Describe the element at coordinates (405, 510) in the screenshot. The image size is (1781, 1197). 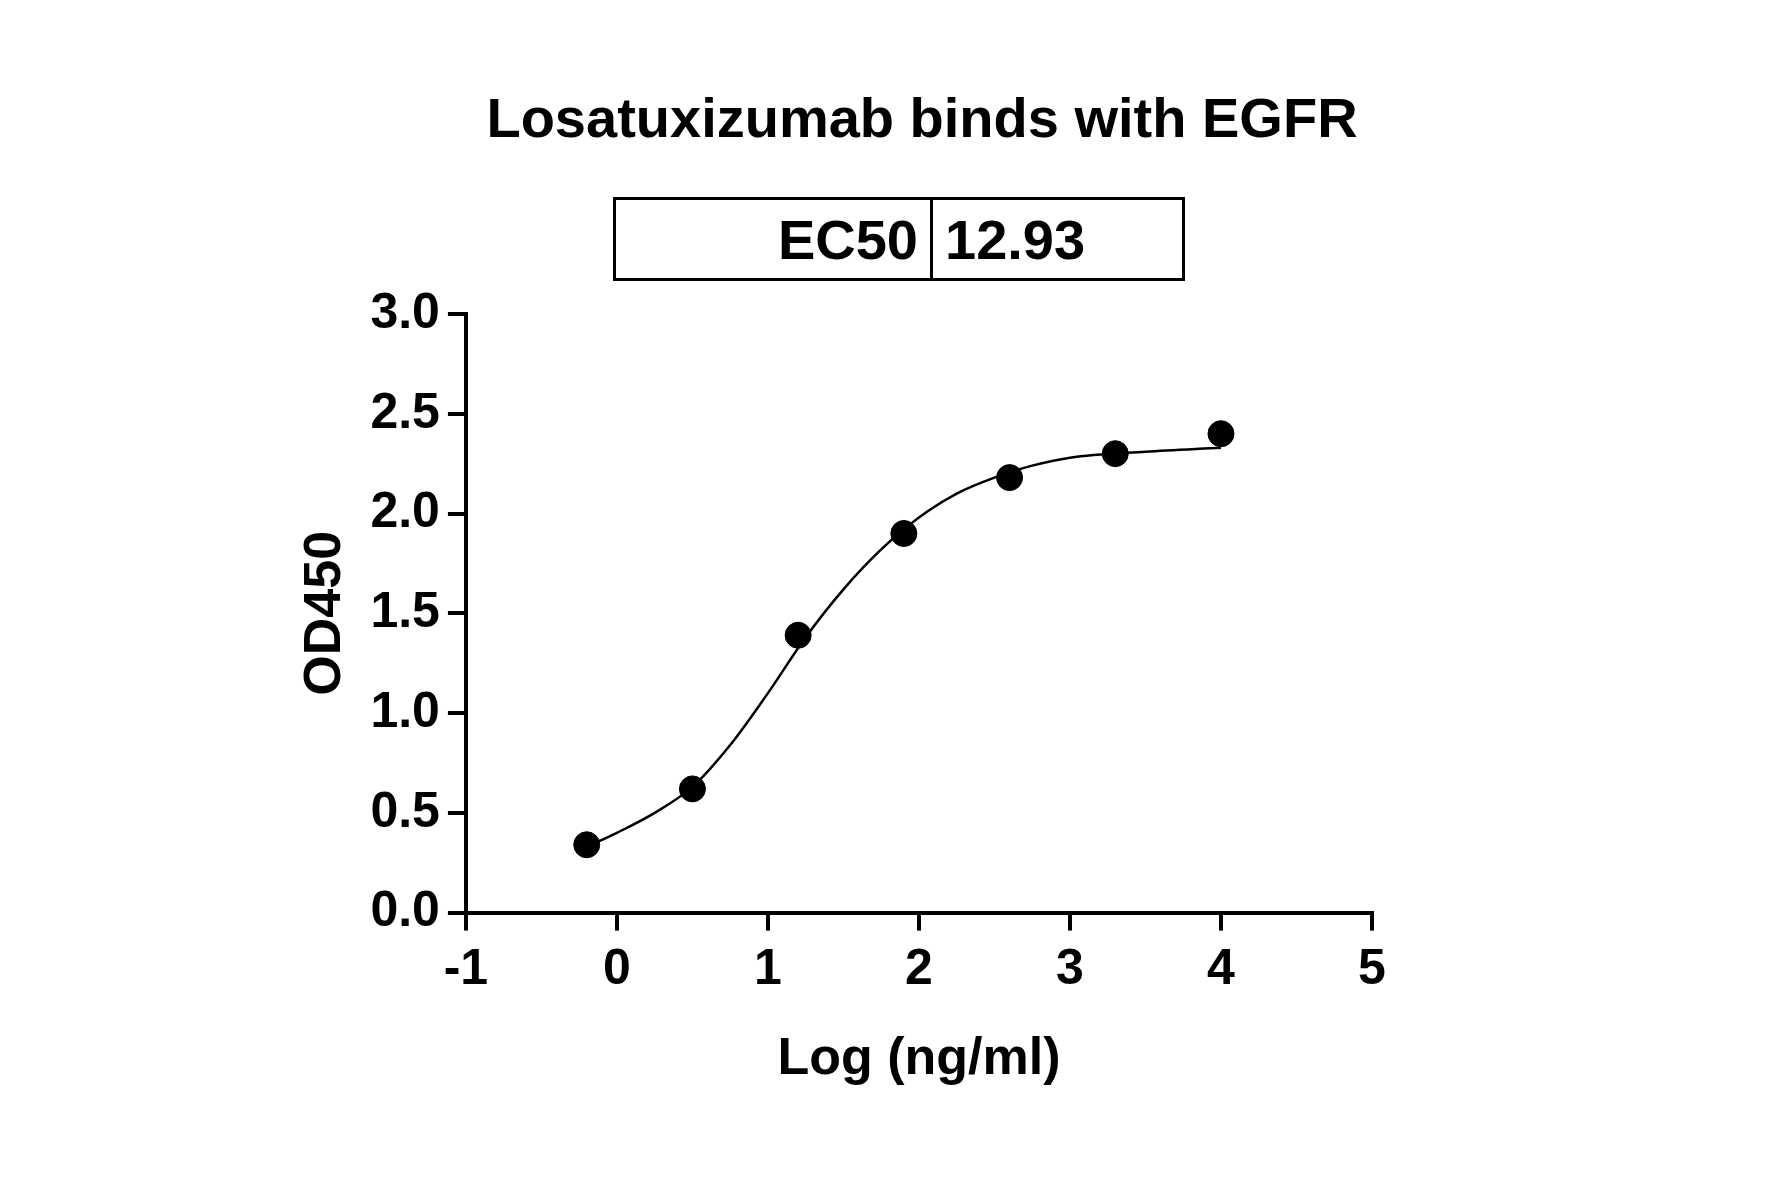
I see `y-tick-label: 2.0` at that location.